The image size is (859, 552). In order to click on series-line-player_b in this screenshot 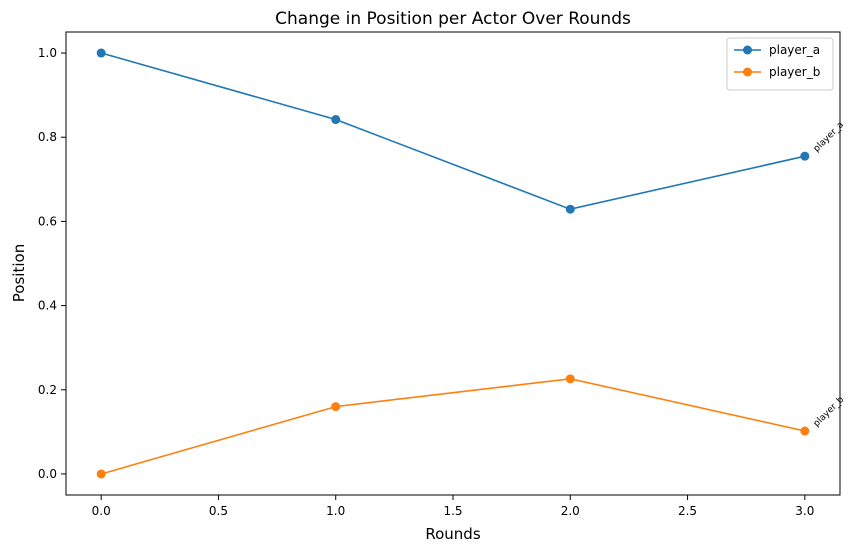, I will do `click(452, 426)`.